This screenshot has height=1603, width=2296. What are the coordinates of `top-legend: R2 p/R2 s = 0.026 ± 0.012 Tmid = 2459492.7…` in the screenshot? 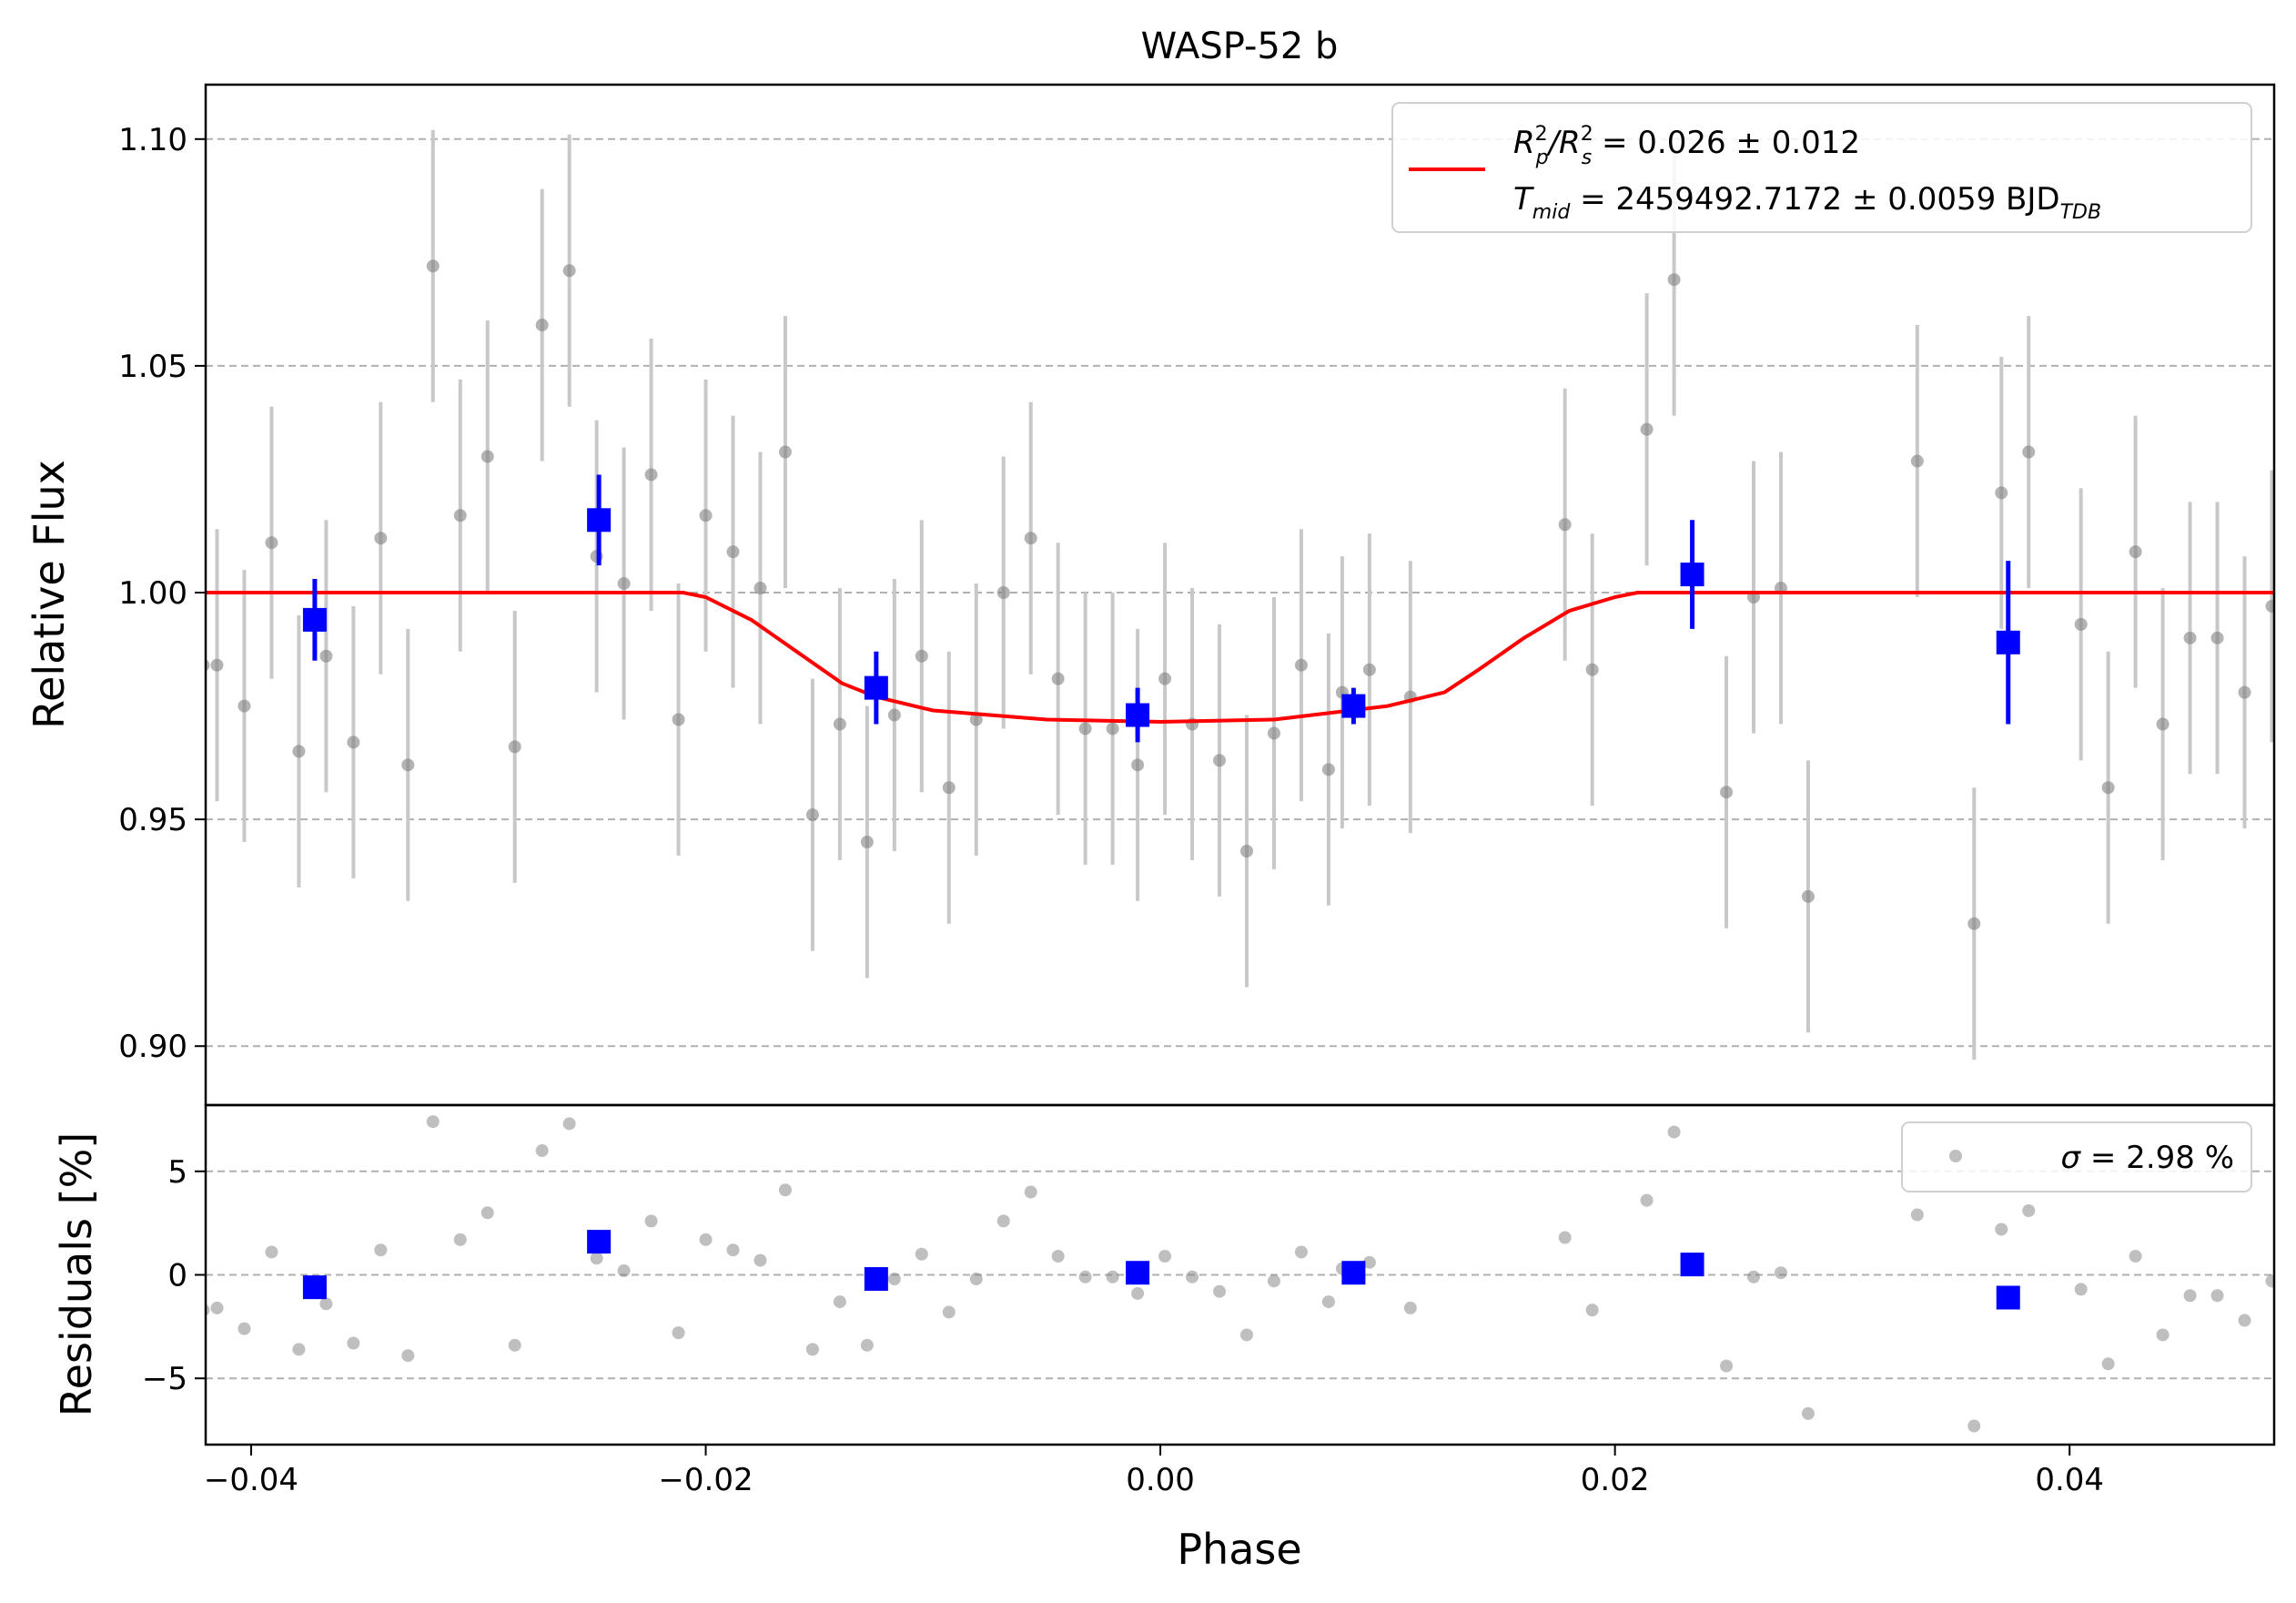 It's located at (1822, 167).